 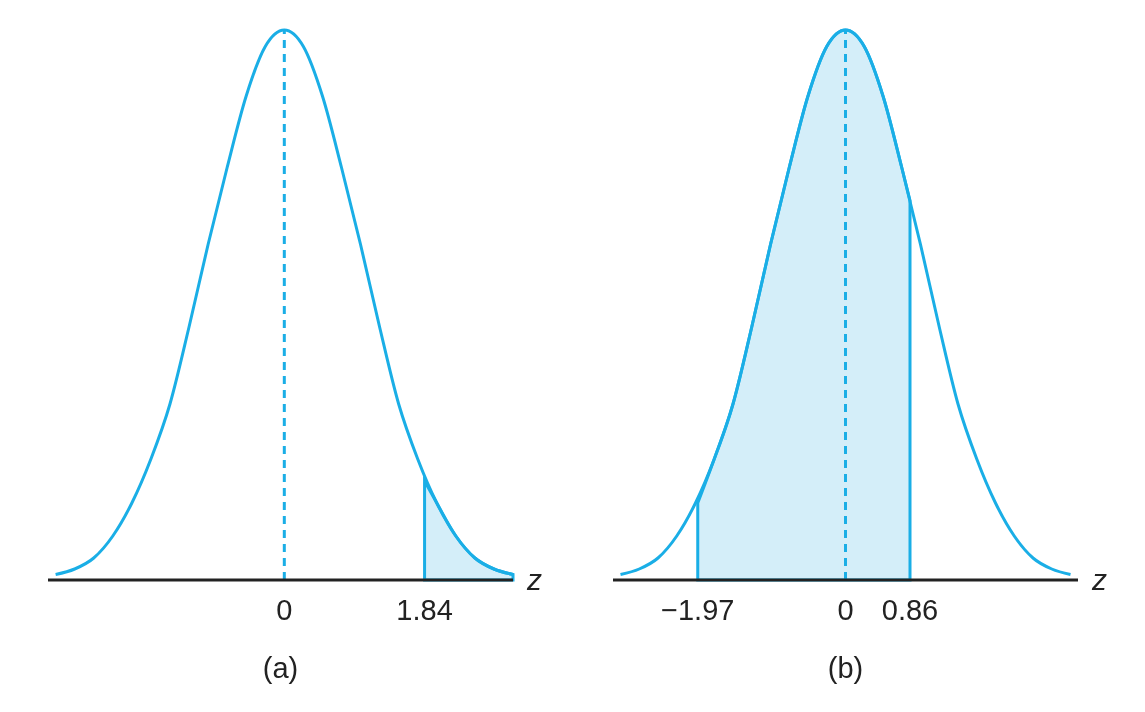 I want to click on text: (a), so click(x=280, y=668).